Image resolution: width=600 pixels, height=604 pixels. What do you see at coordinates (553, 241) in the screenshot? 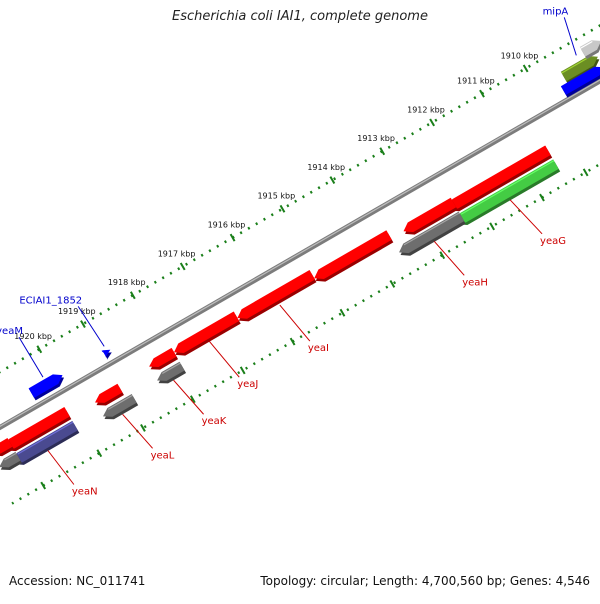
I see `gene-label: yeaG` at bounding box center [553, 241].